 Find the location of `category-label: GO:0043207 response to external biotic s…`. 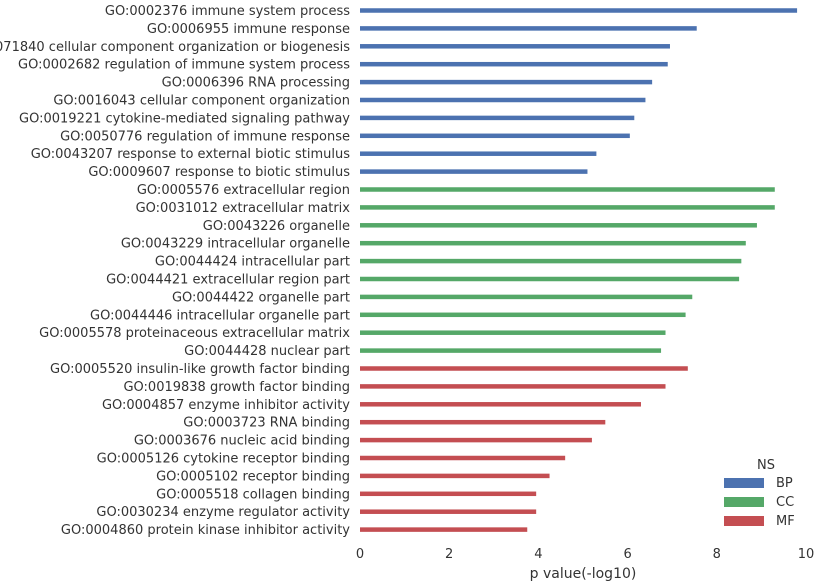

category-label: GO:0043207 response to external biotic s… is located at coordinates (191, 154).